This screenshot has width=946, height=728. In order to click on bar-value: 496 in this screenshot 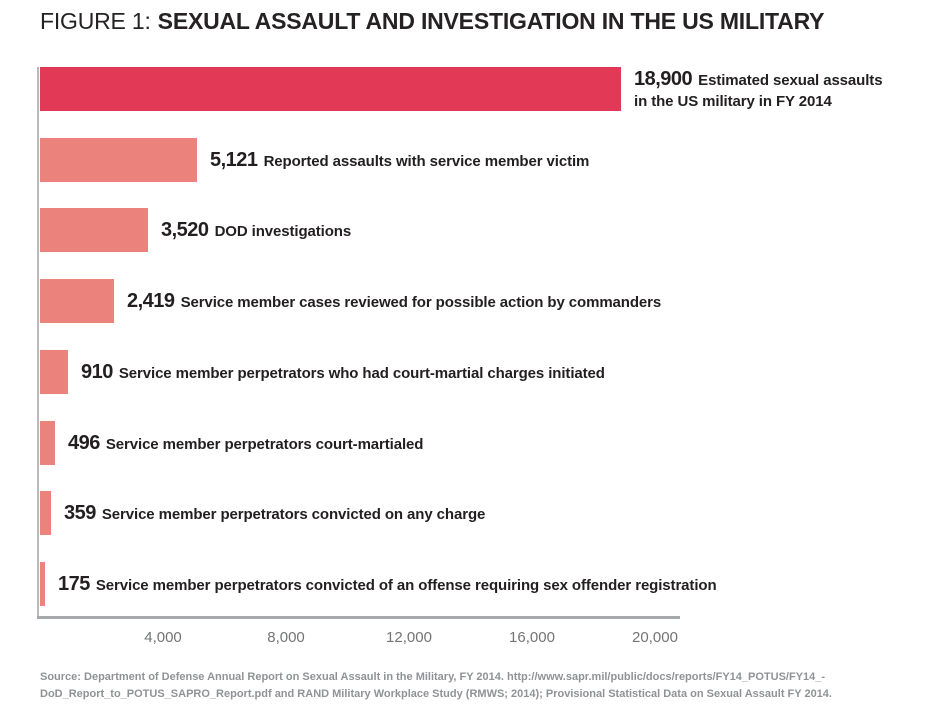, I will do `click(84, 443)`.